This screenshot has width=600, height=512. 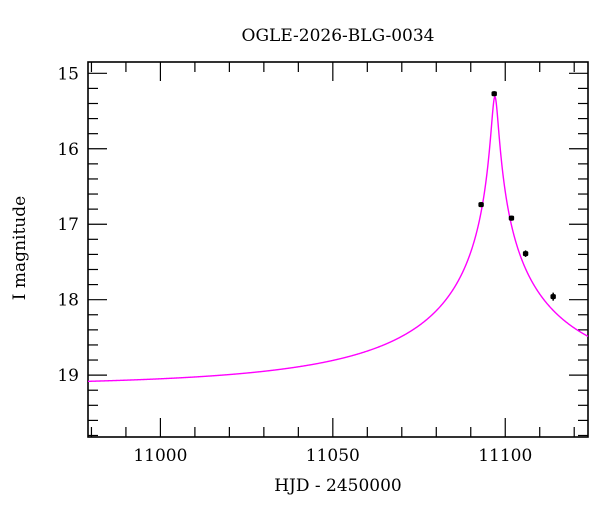 What do you see at coordinates (68, 150) in the screenshot?
I see `y-tick-label: 16` at bounding box center [68, 150].